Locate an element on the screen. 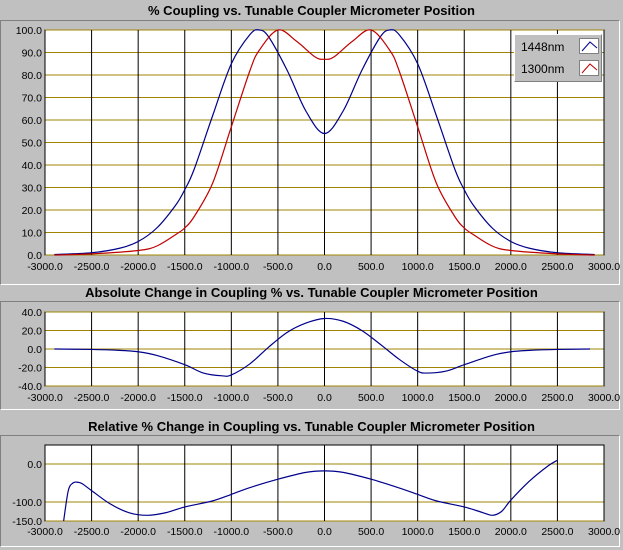 The image size is (623, 550). chart-1-y-tick-label: 40.0 is located at coordinates (32, 166).